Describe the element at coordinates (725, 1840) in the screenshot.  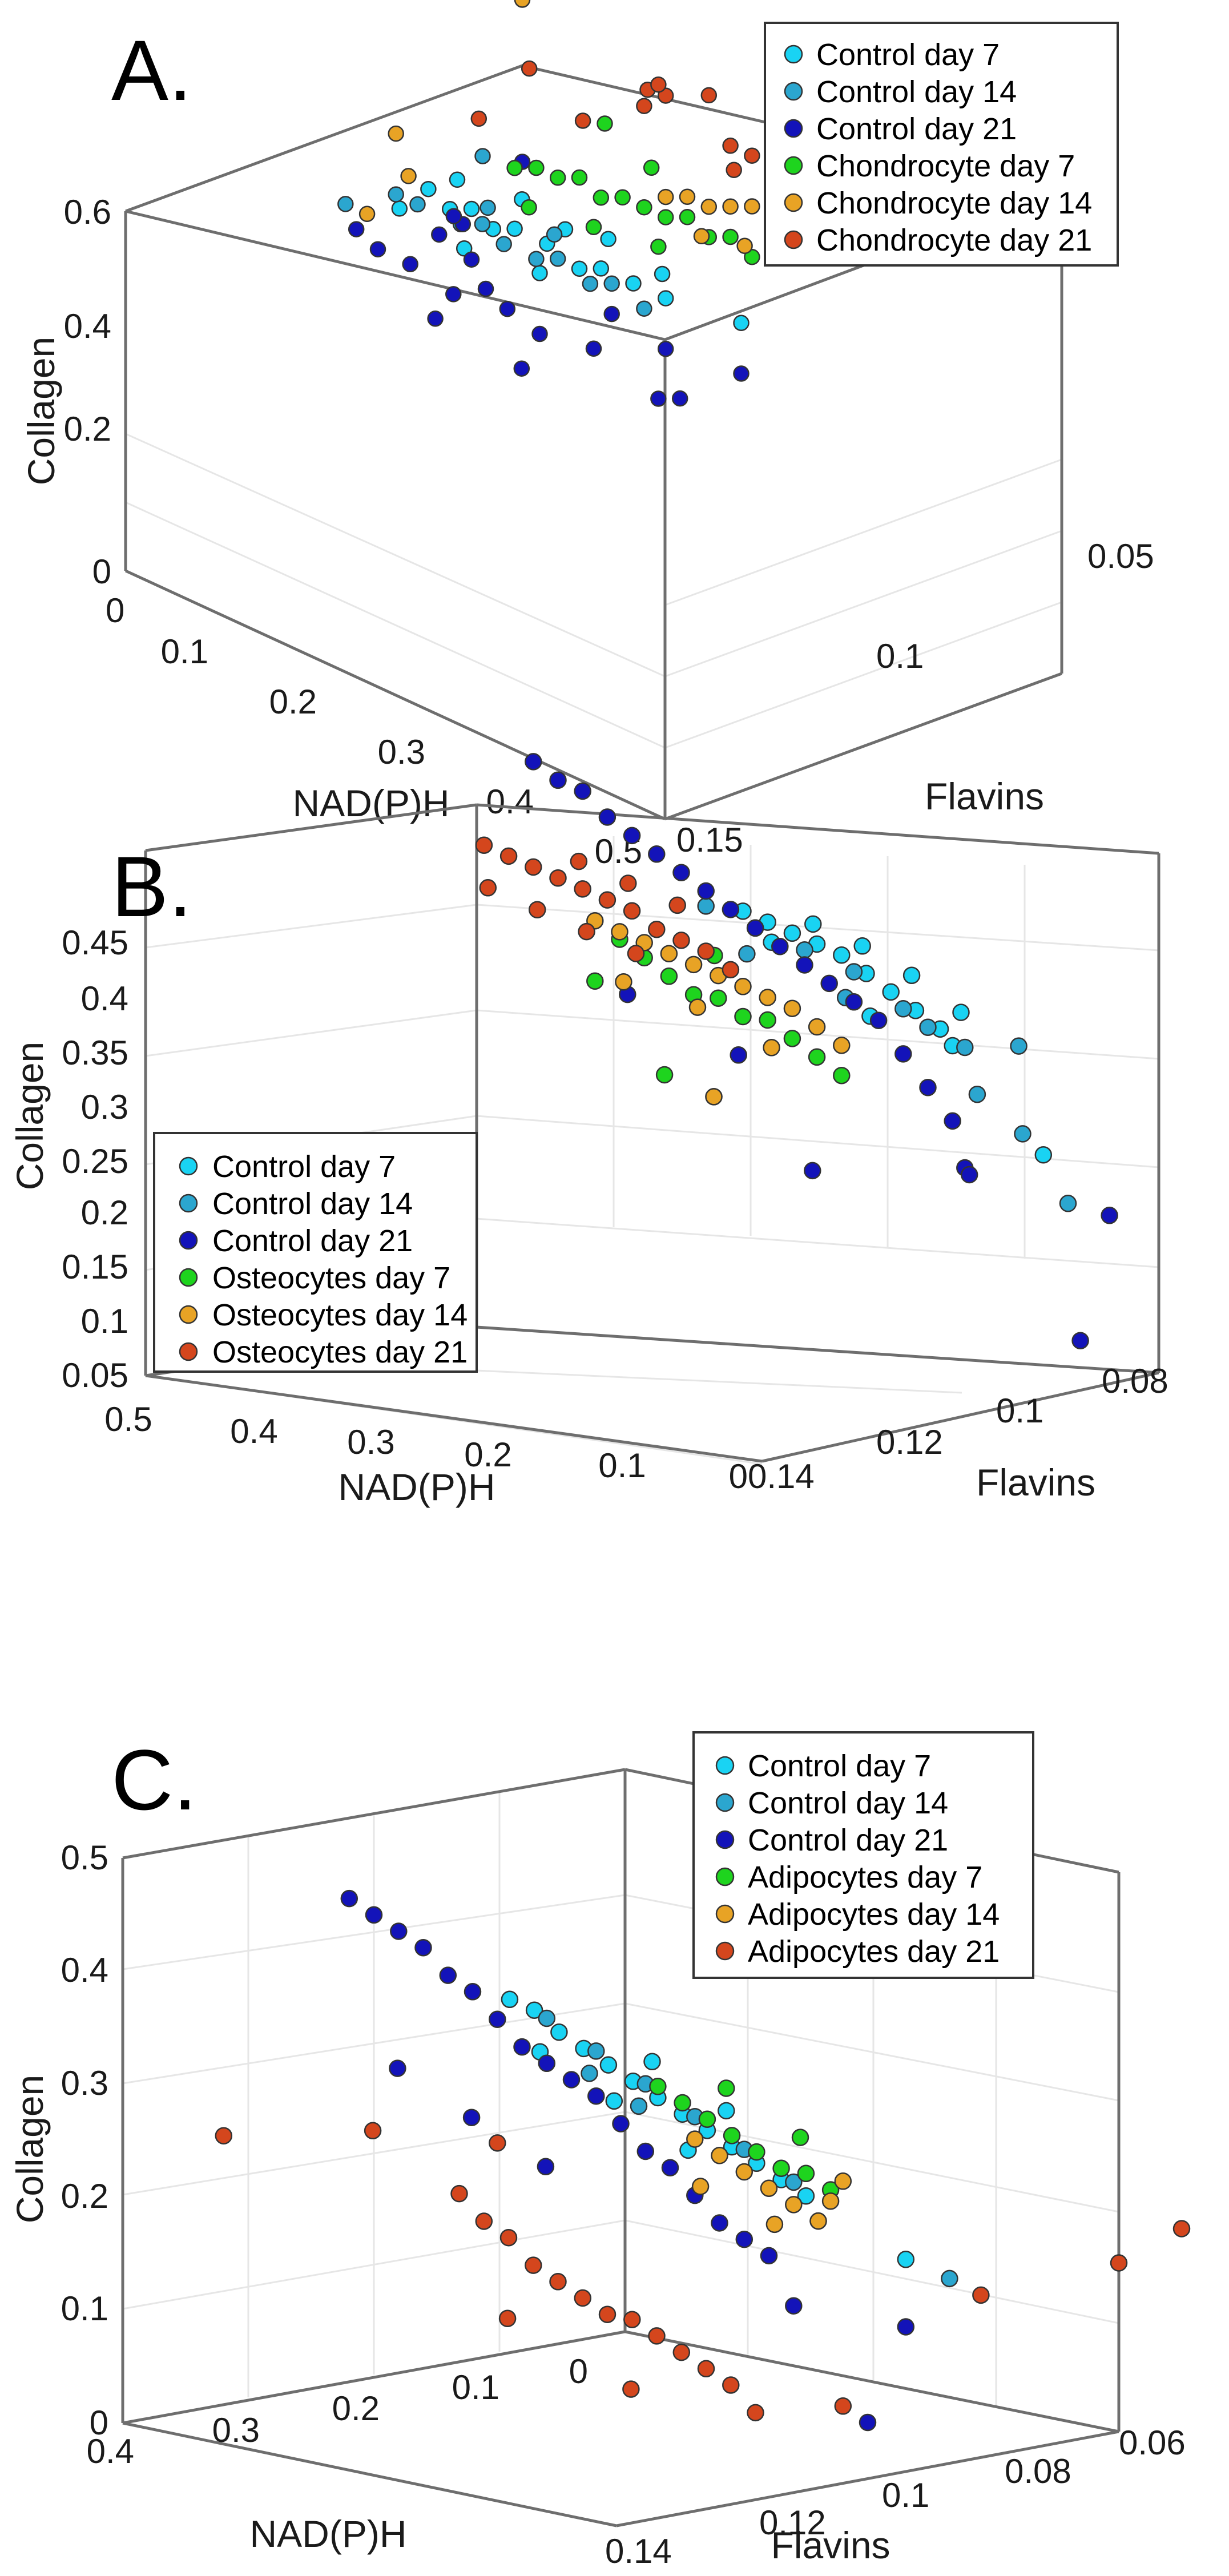
I see `panel-c-legend-marker` at that location.